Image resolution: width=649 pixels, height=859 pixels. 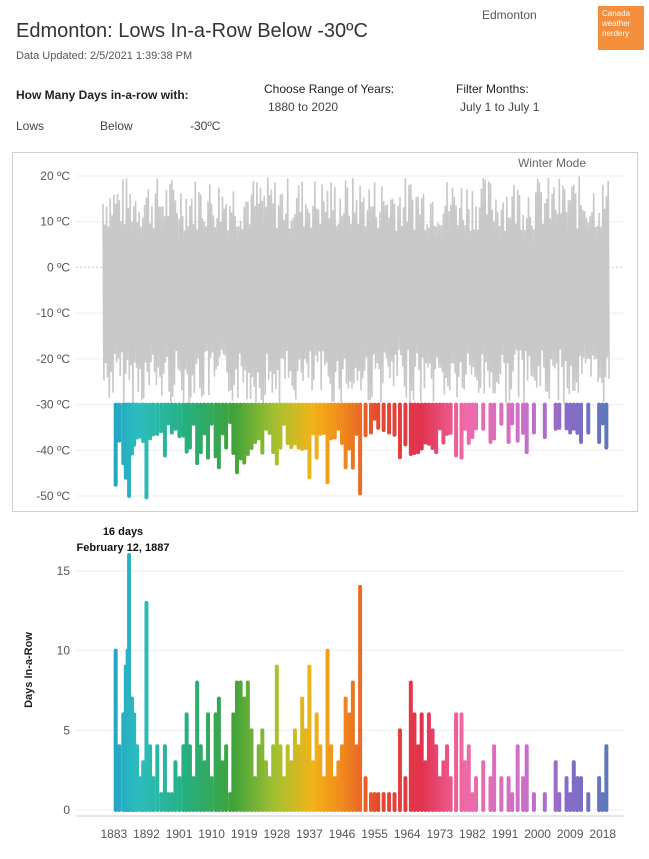 What do you see at coordinates (329, 89) in the screenshot?
I see `year-range-label: Choose Range of Years:` at bounding box center [329, 89].